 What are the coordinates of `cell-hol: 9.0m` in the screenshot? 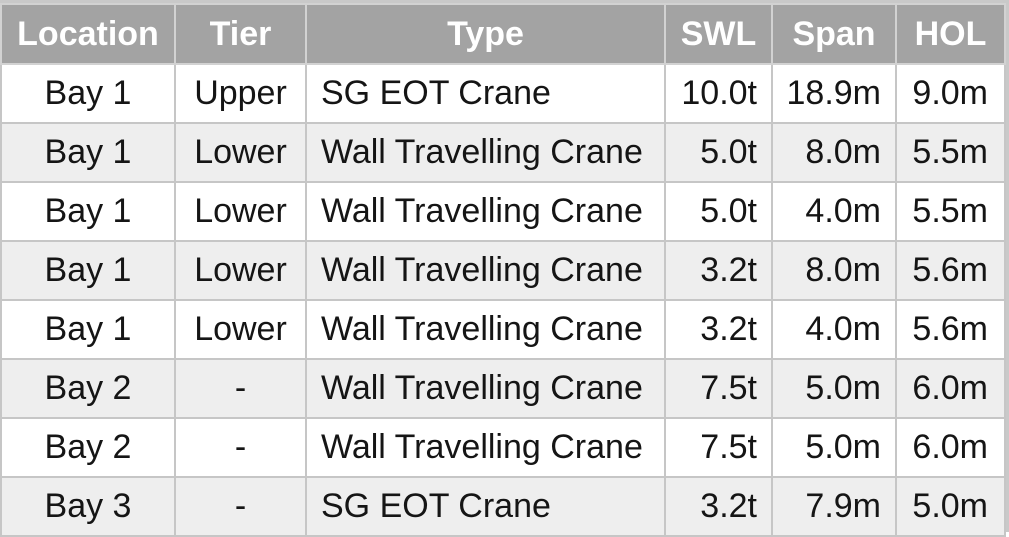 It's located at (950, 93).